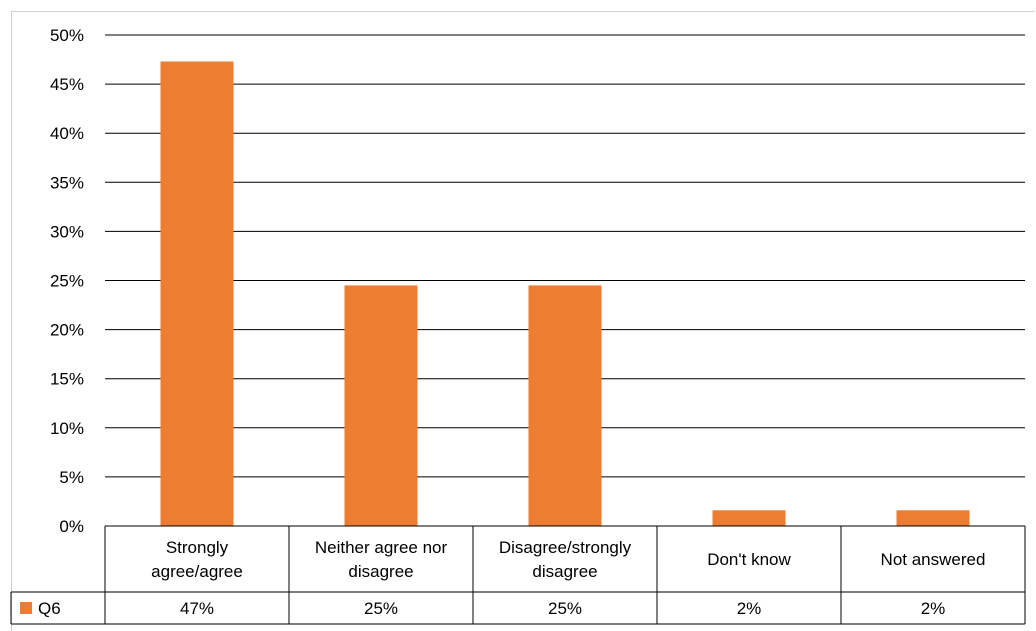 The width and height of the screenshot is (1036, 631). I want to click on legend-swatch, so click(26, 608).